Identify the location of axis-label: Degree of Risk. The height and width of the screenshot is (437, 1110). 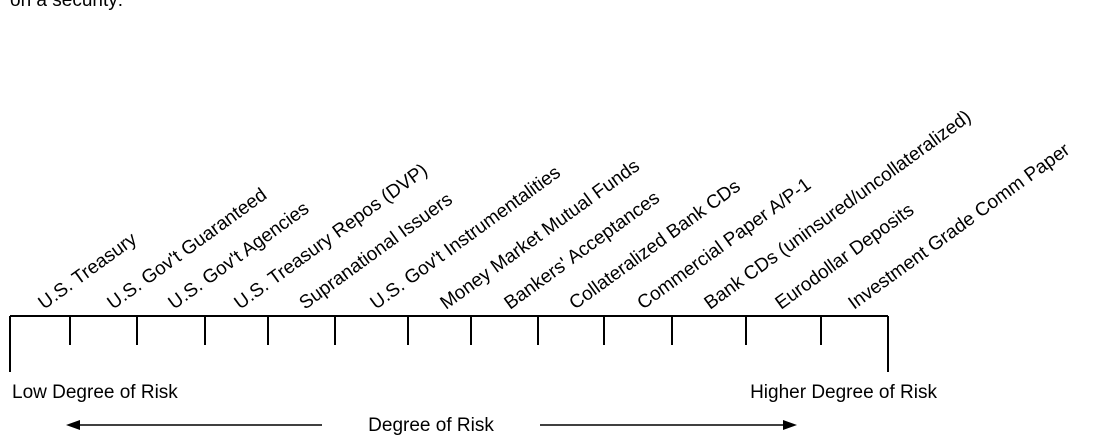
(431, 425).